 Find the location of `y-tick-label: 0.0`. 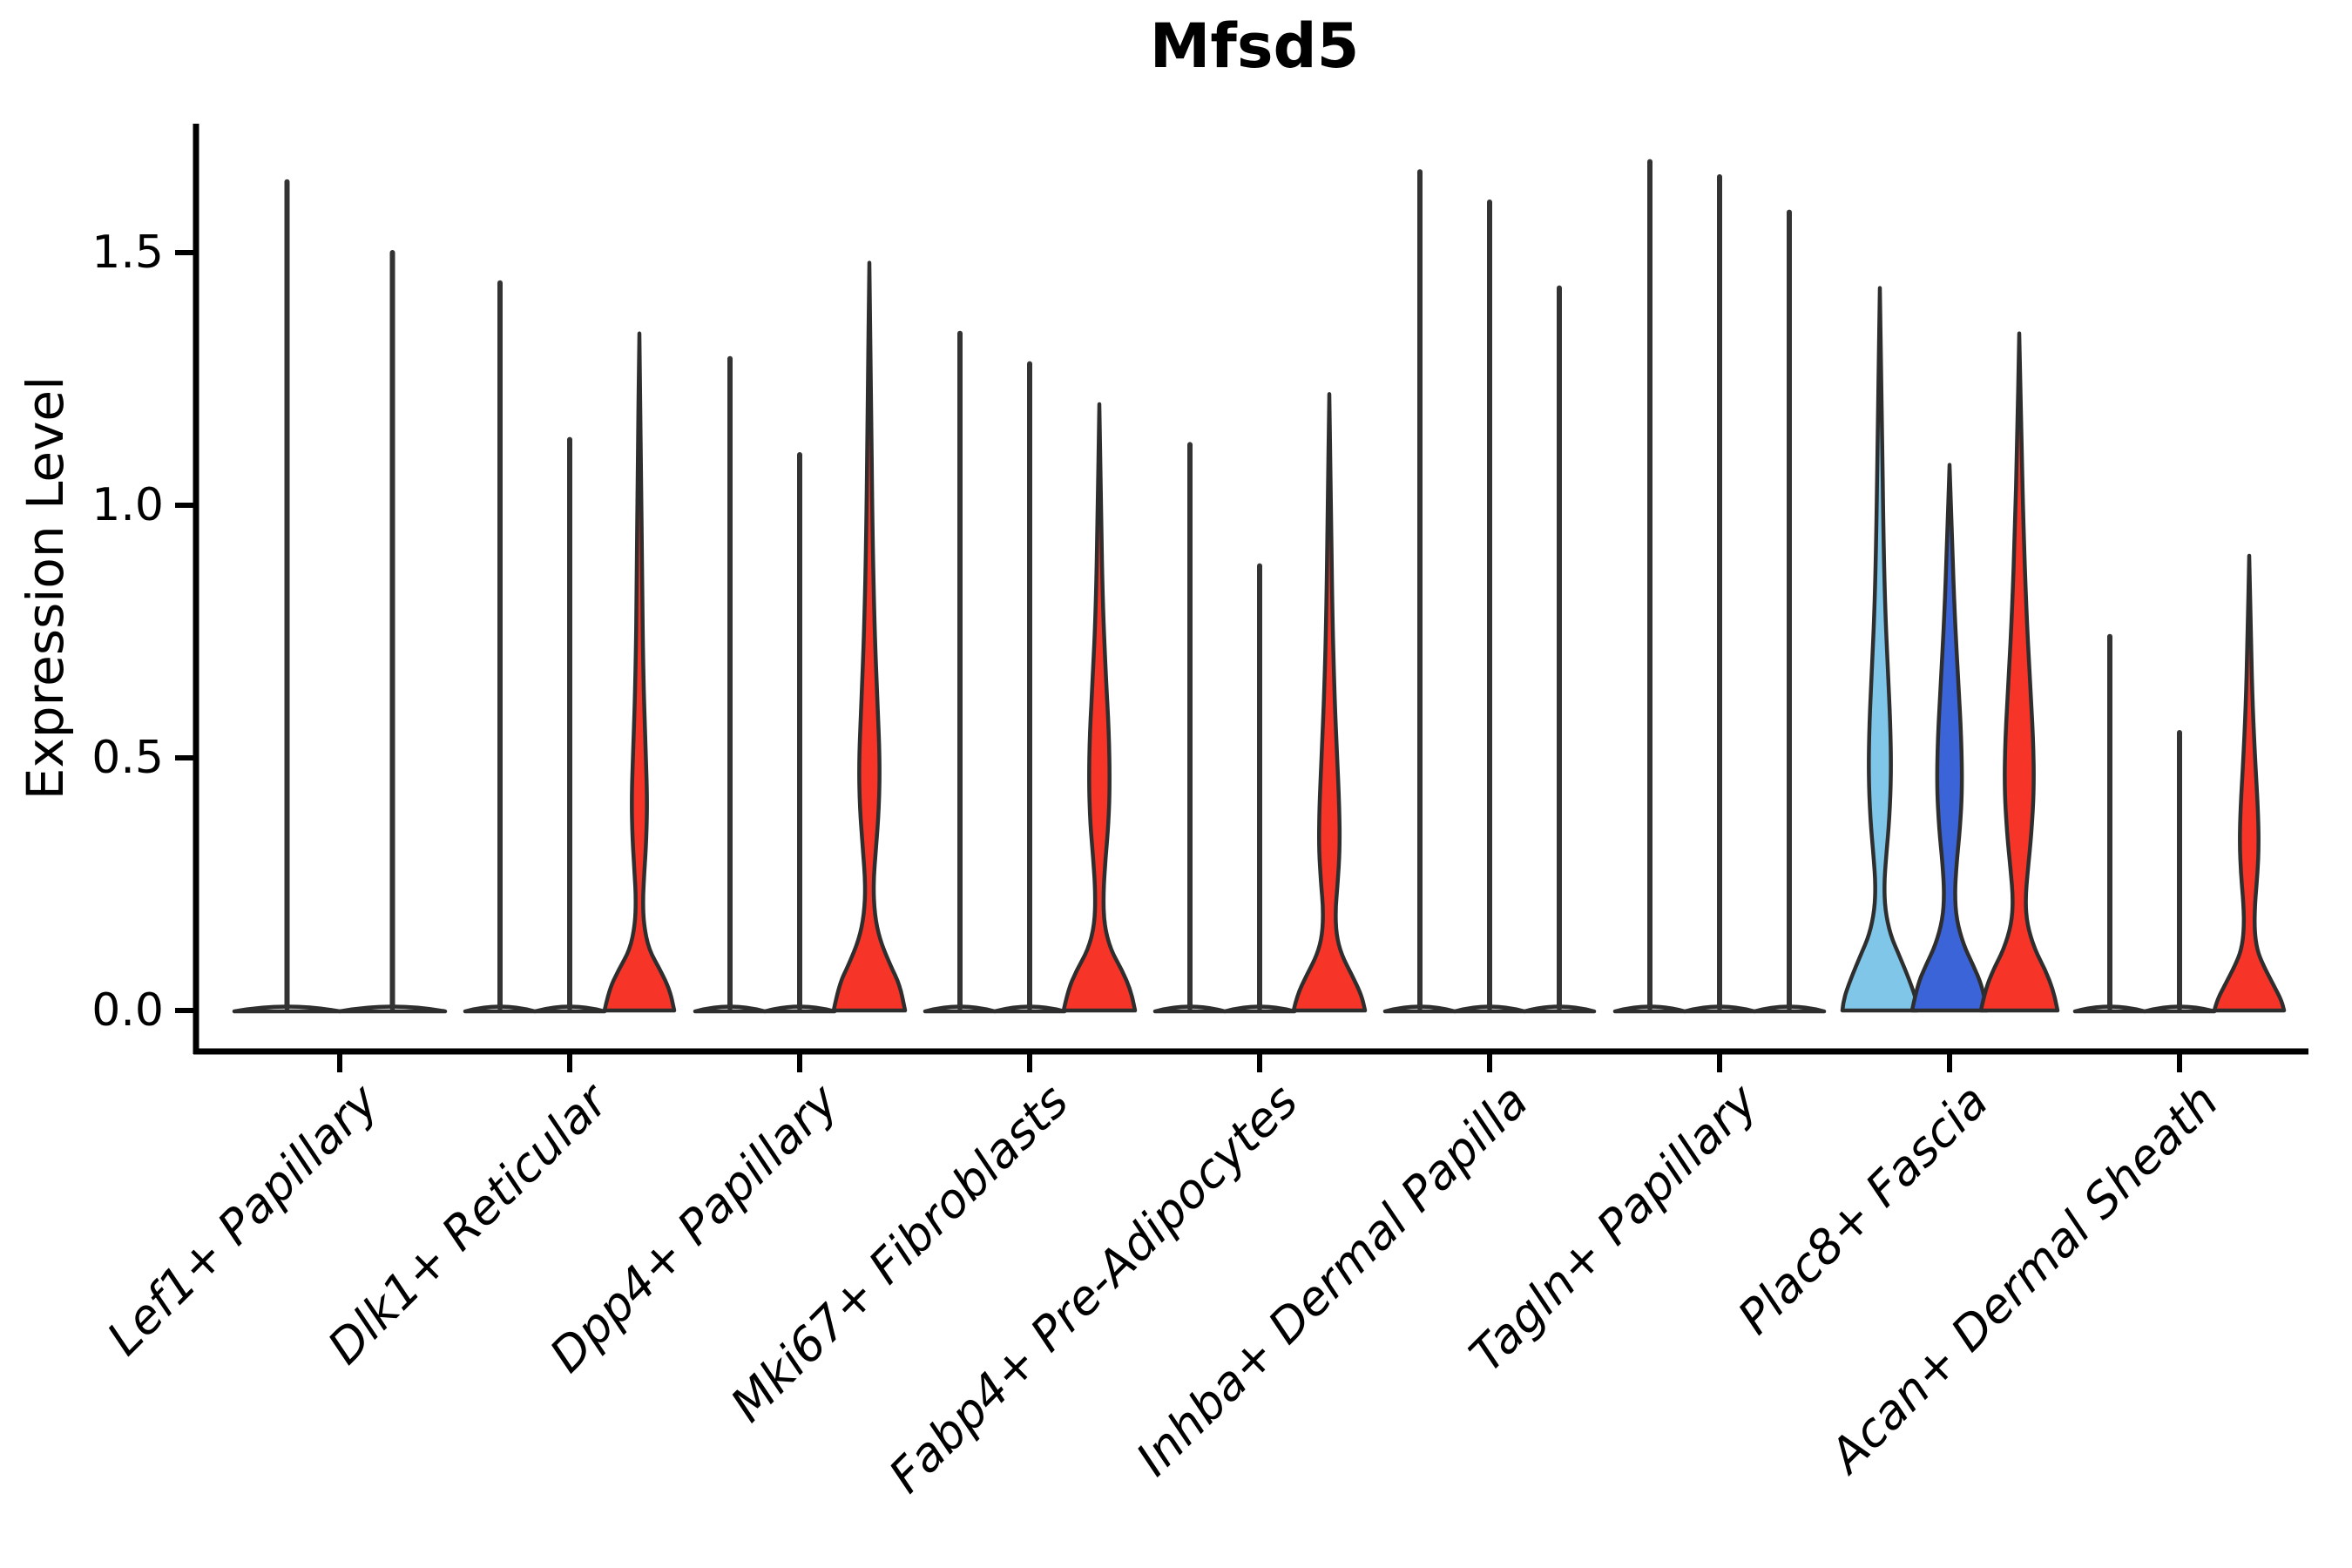

y-tick-label: 0.0 is located at coordinates (127, 1011).